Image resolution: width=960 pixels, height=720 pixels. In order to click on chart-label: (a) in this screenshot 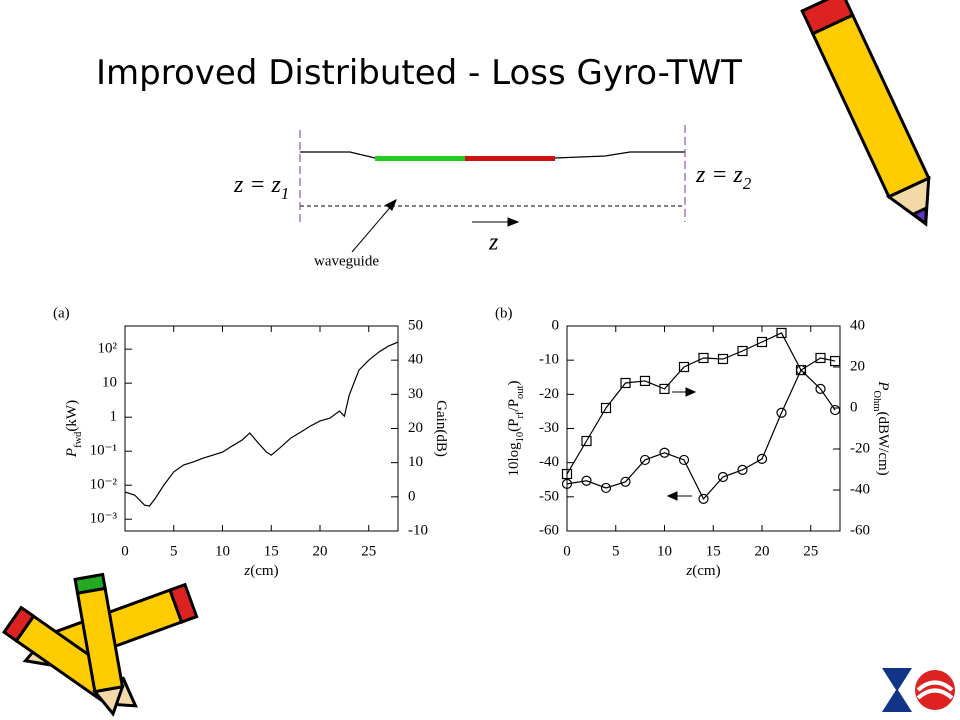, I will do `click(61, 313)`.